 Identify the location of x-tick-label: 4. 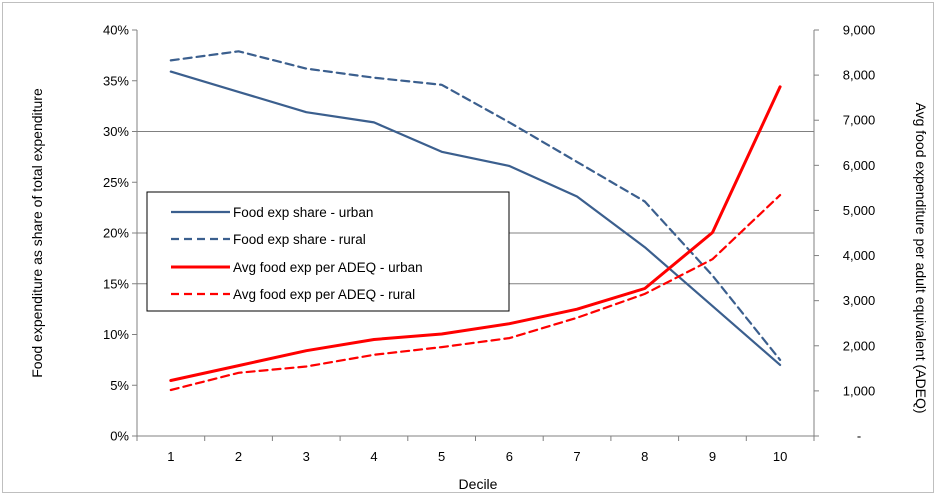
(373, 456).